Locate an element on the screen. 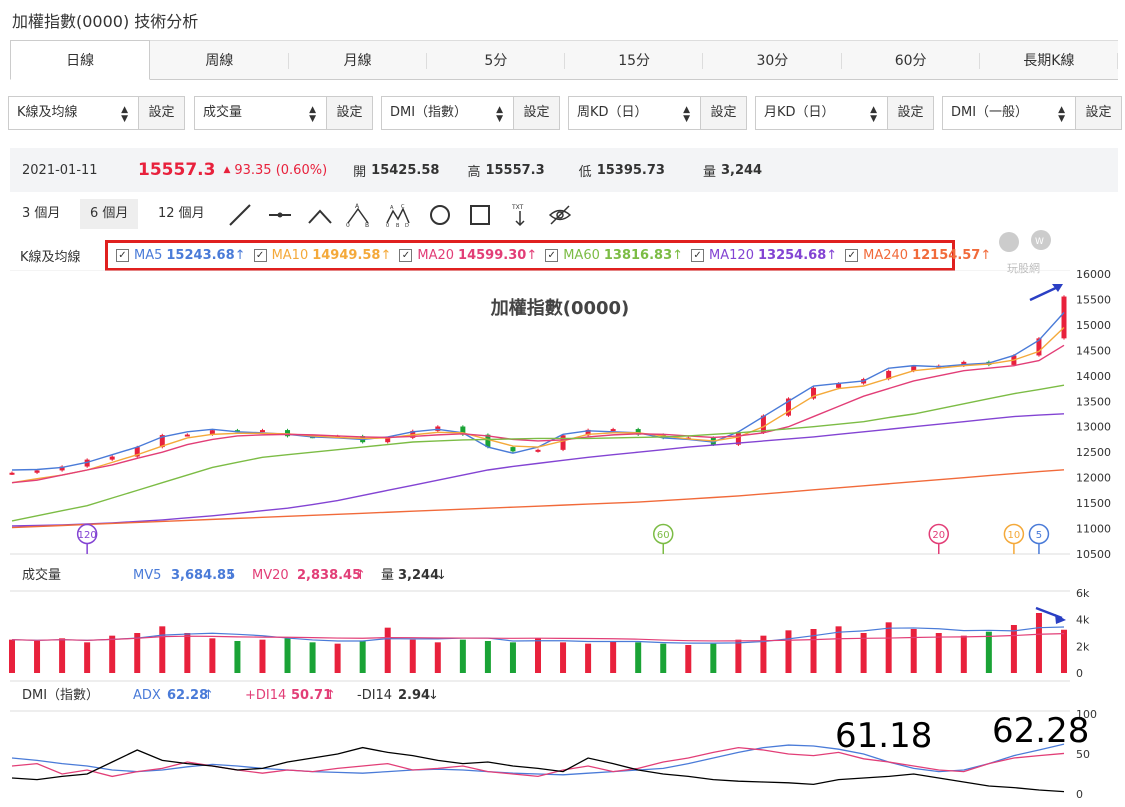 Image resolution: width=1125 pixels, height=807 pixels. tab-5min: 5分 is located at coordinates (496, 59).